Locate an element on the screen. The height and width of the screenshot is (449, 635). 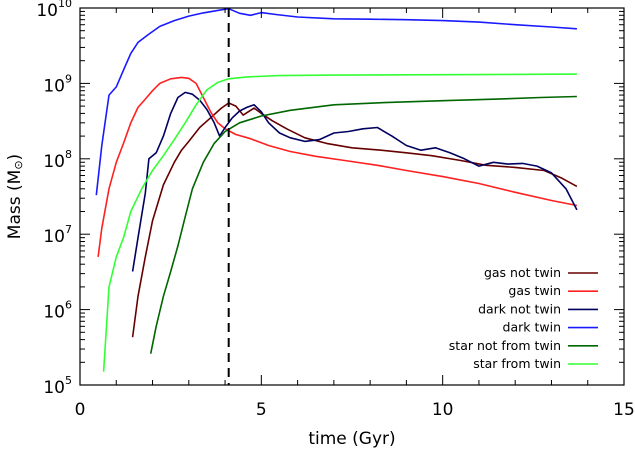
legend-label-star-from-twin: star from twin is located at coordinates (517, 363).